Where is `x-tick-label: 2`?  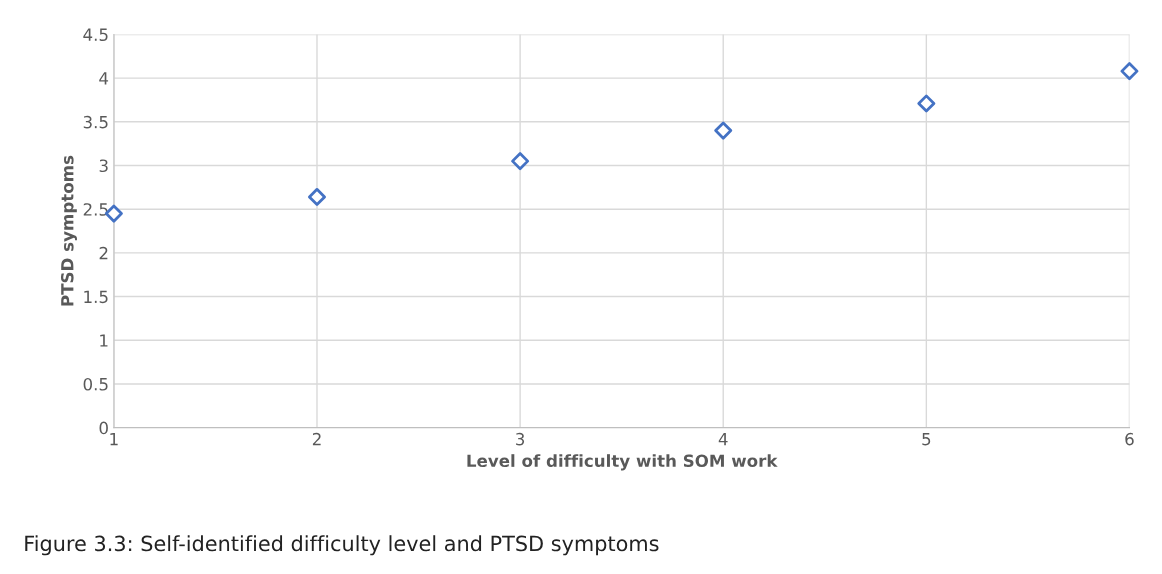 x-tick-label: 2 is located at coordinates (316, 439).